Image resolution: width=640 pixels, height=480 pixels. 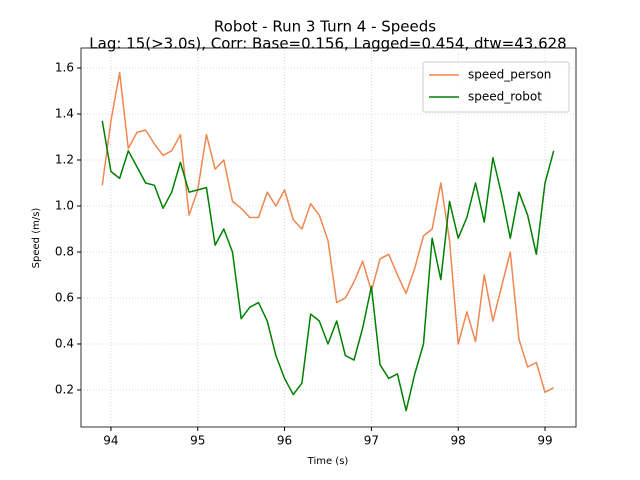 I want to click on x-axis-label: Time (s), so click(x=328, y=461).